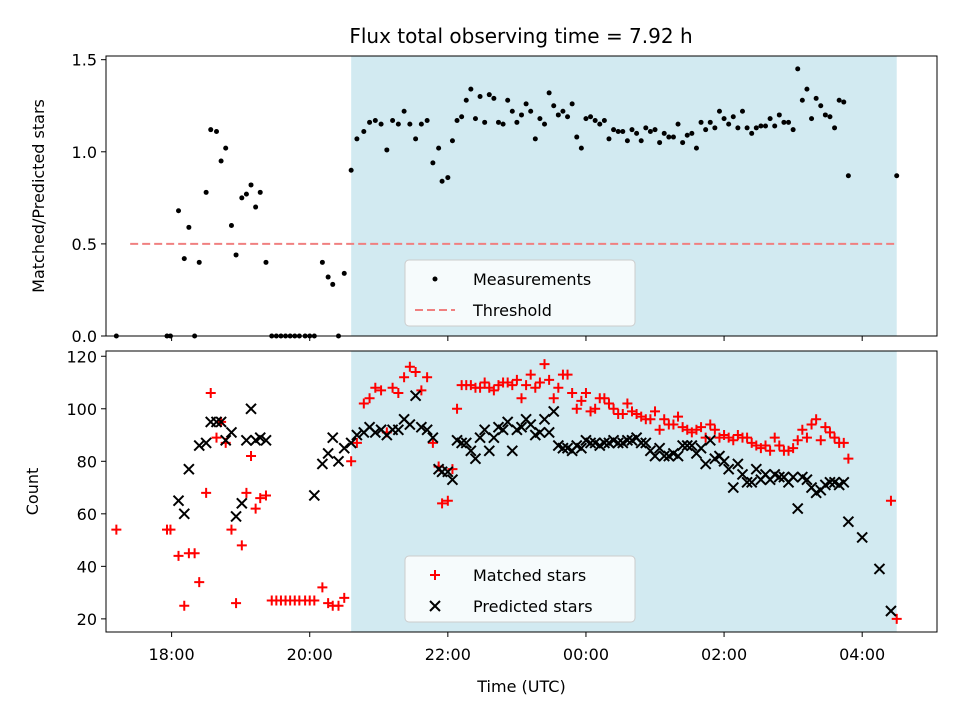 The width and height of the screenshot is (960, 720). Describe the element at coordinates (84, 244) in the screenshot. I see `y-tick-label: 0.5` at that location.